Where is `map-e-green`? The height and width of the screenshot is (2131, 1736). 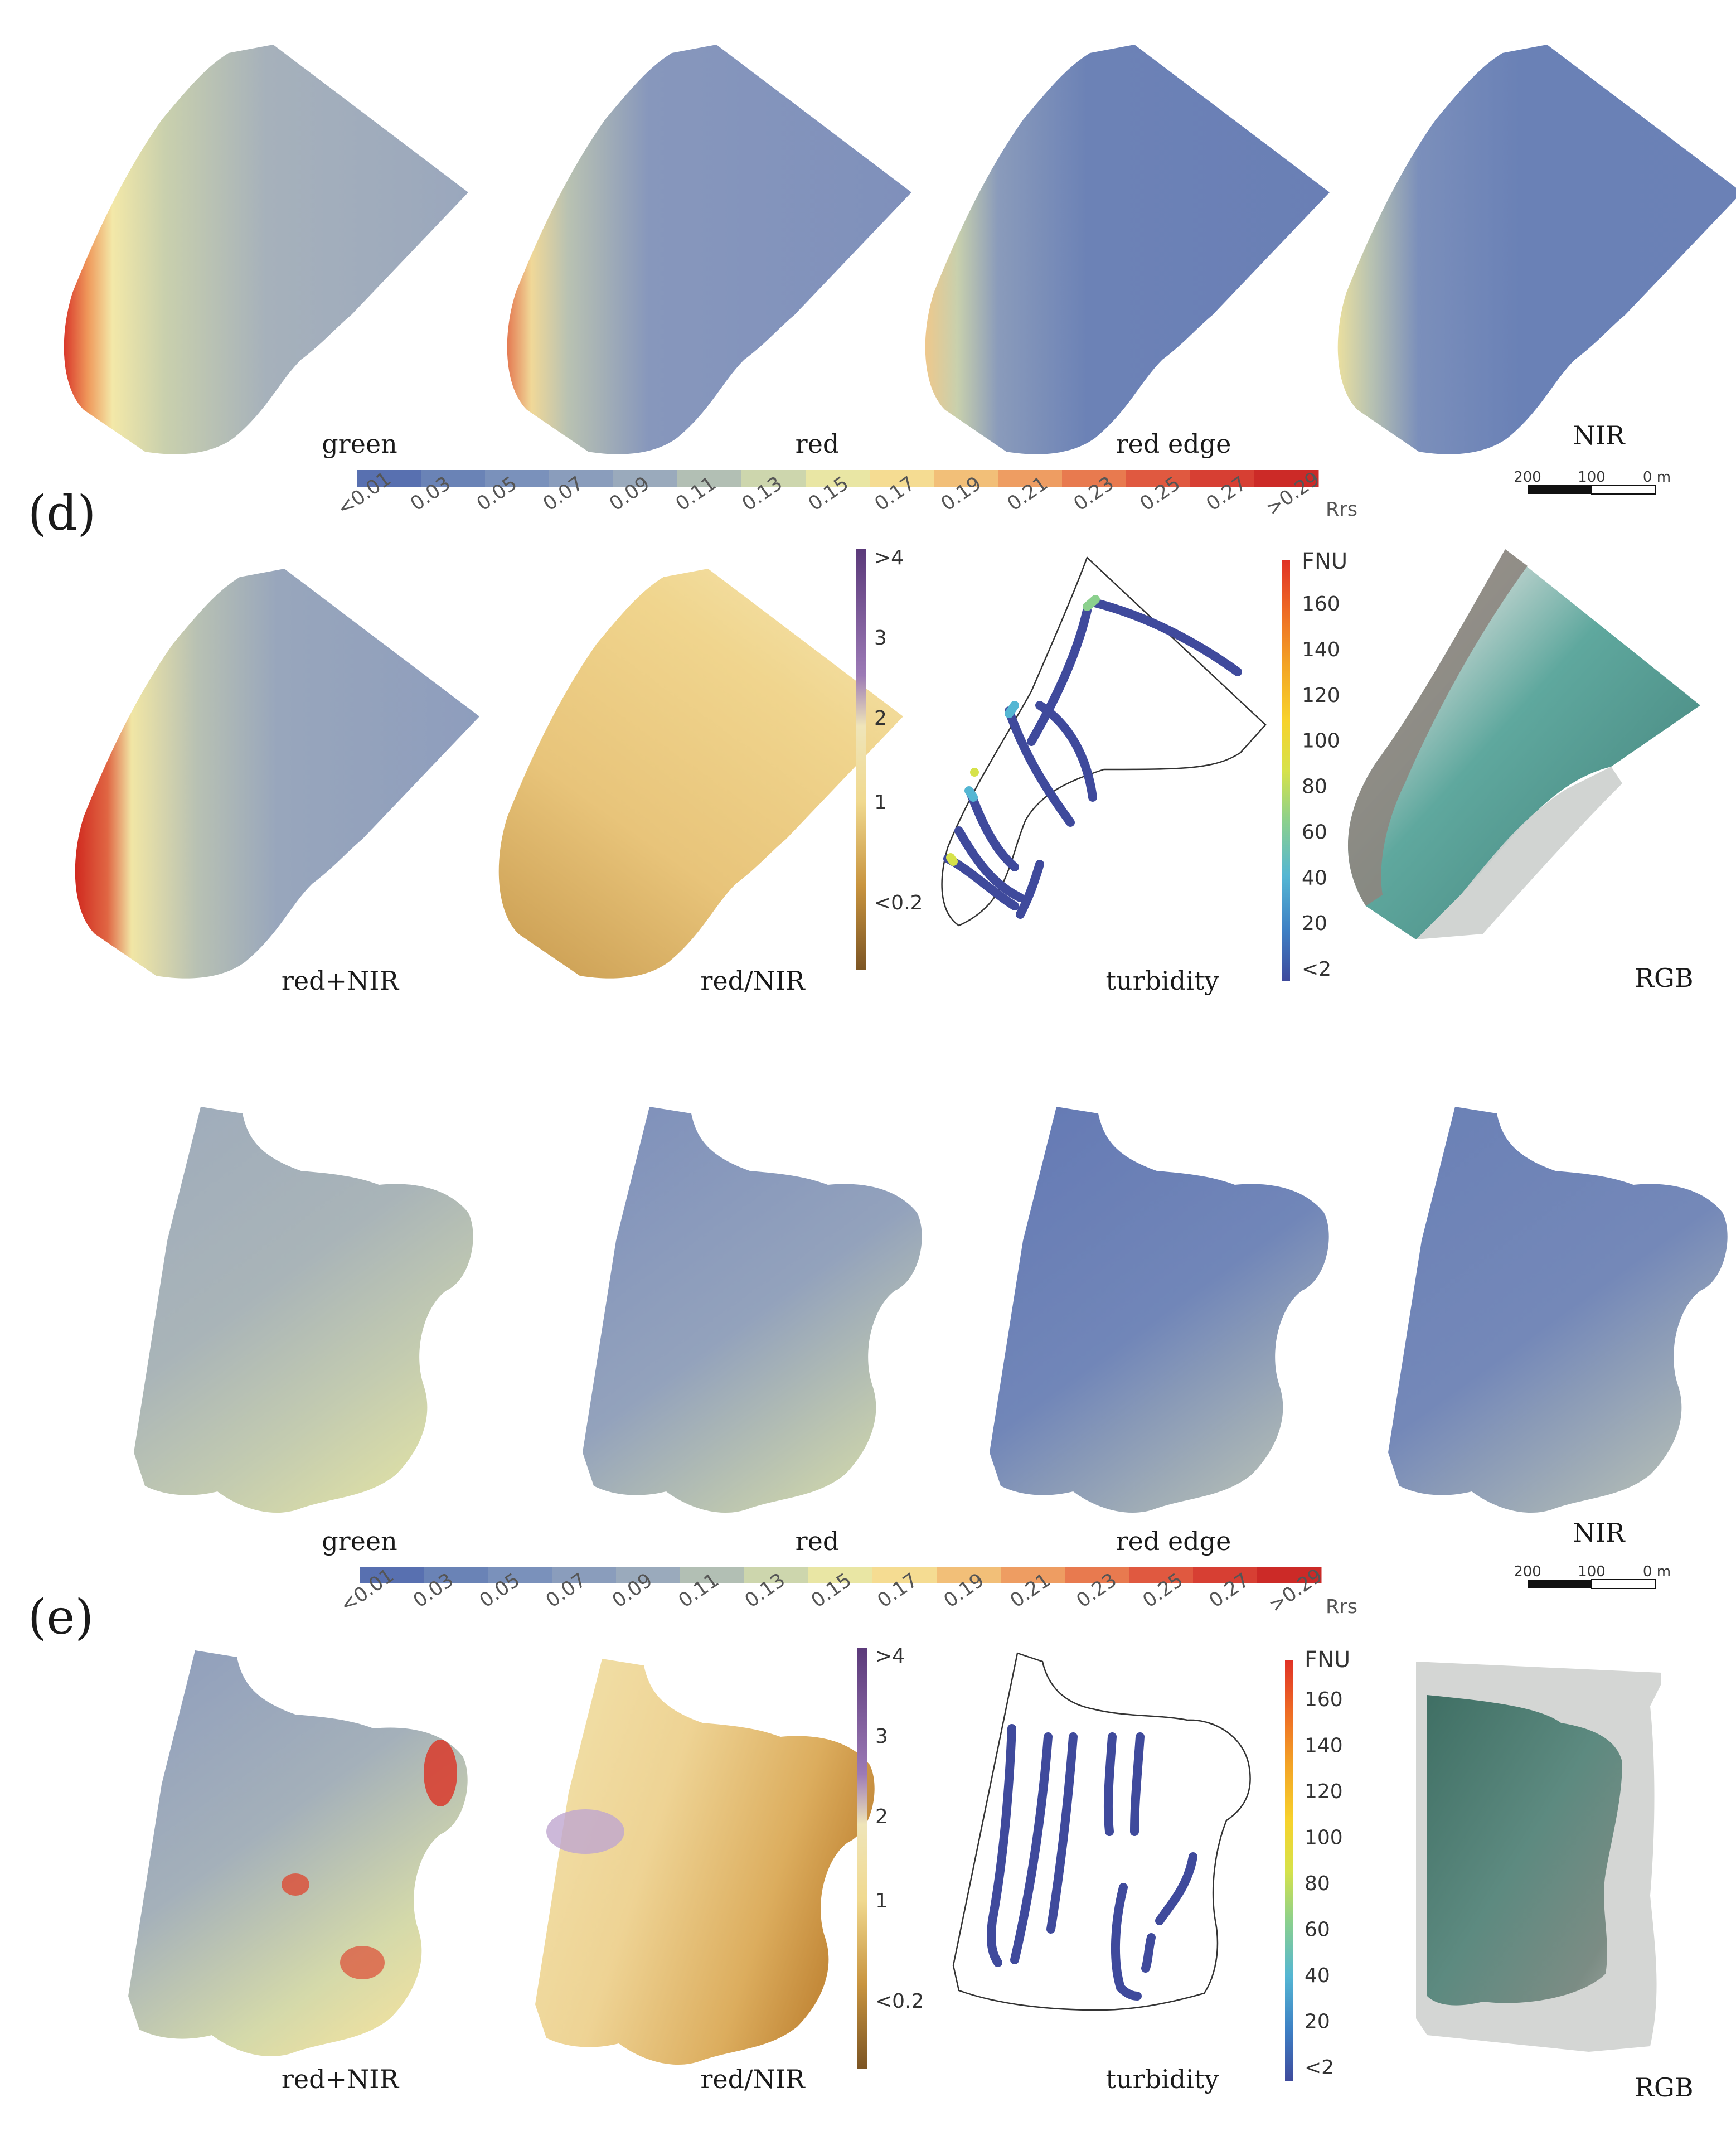
map-e-green is located at coordinates (303, 1310).